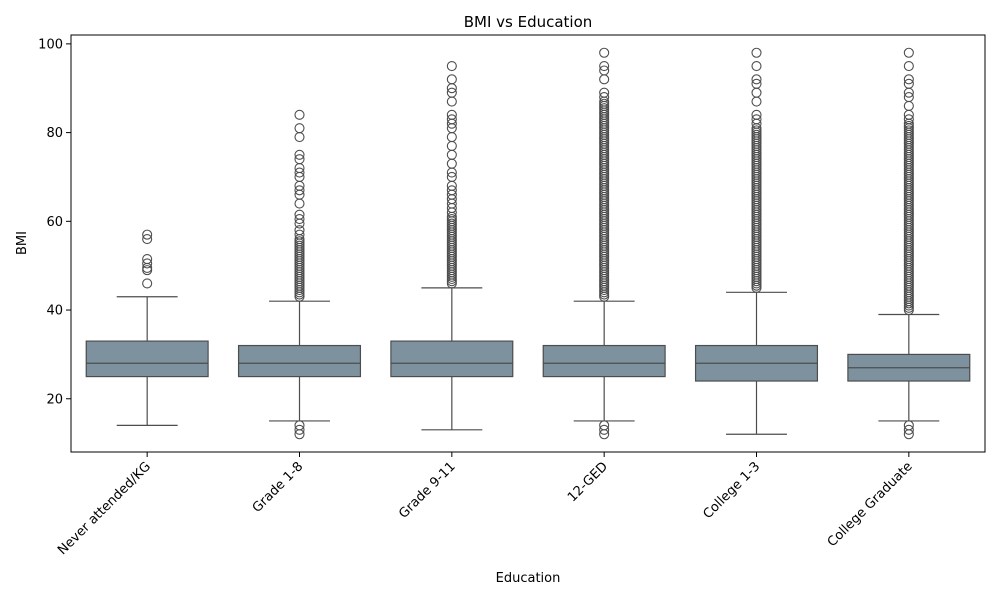 This screenshot has height=600, width=1000. Describe the element at coordinates (427, 490) in the screenshot. I see `x-tick-label: Grade 9-11` at that location.